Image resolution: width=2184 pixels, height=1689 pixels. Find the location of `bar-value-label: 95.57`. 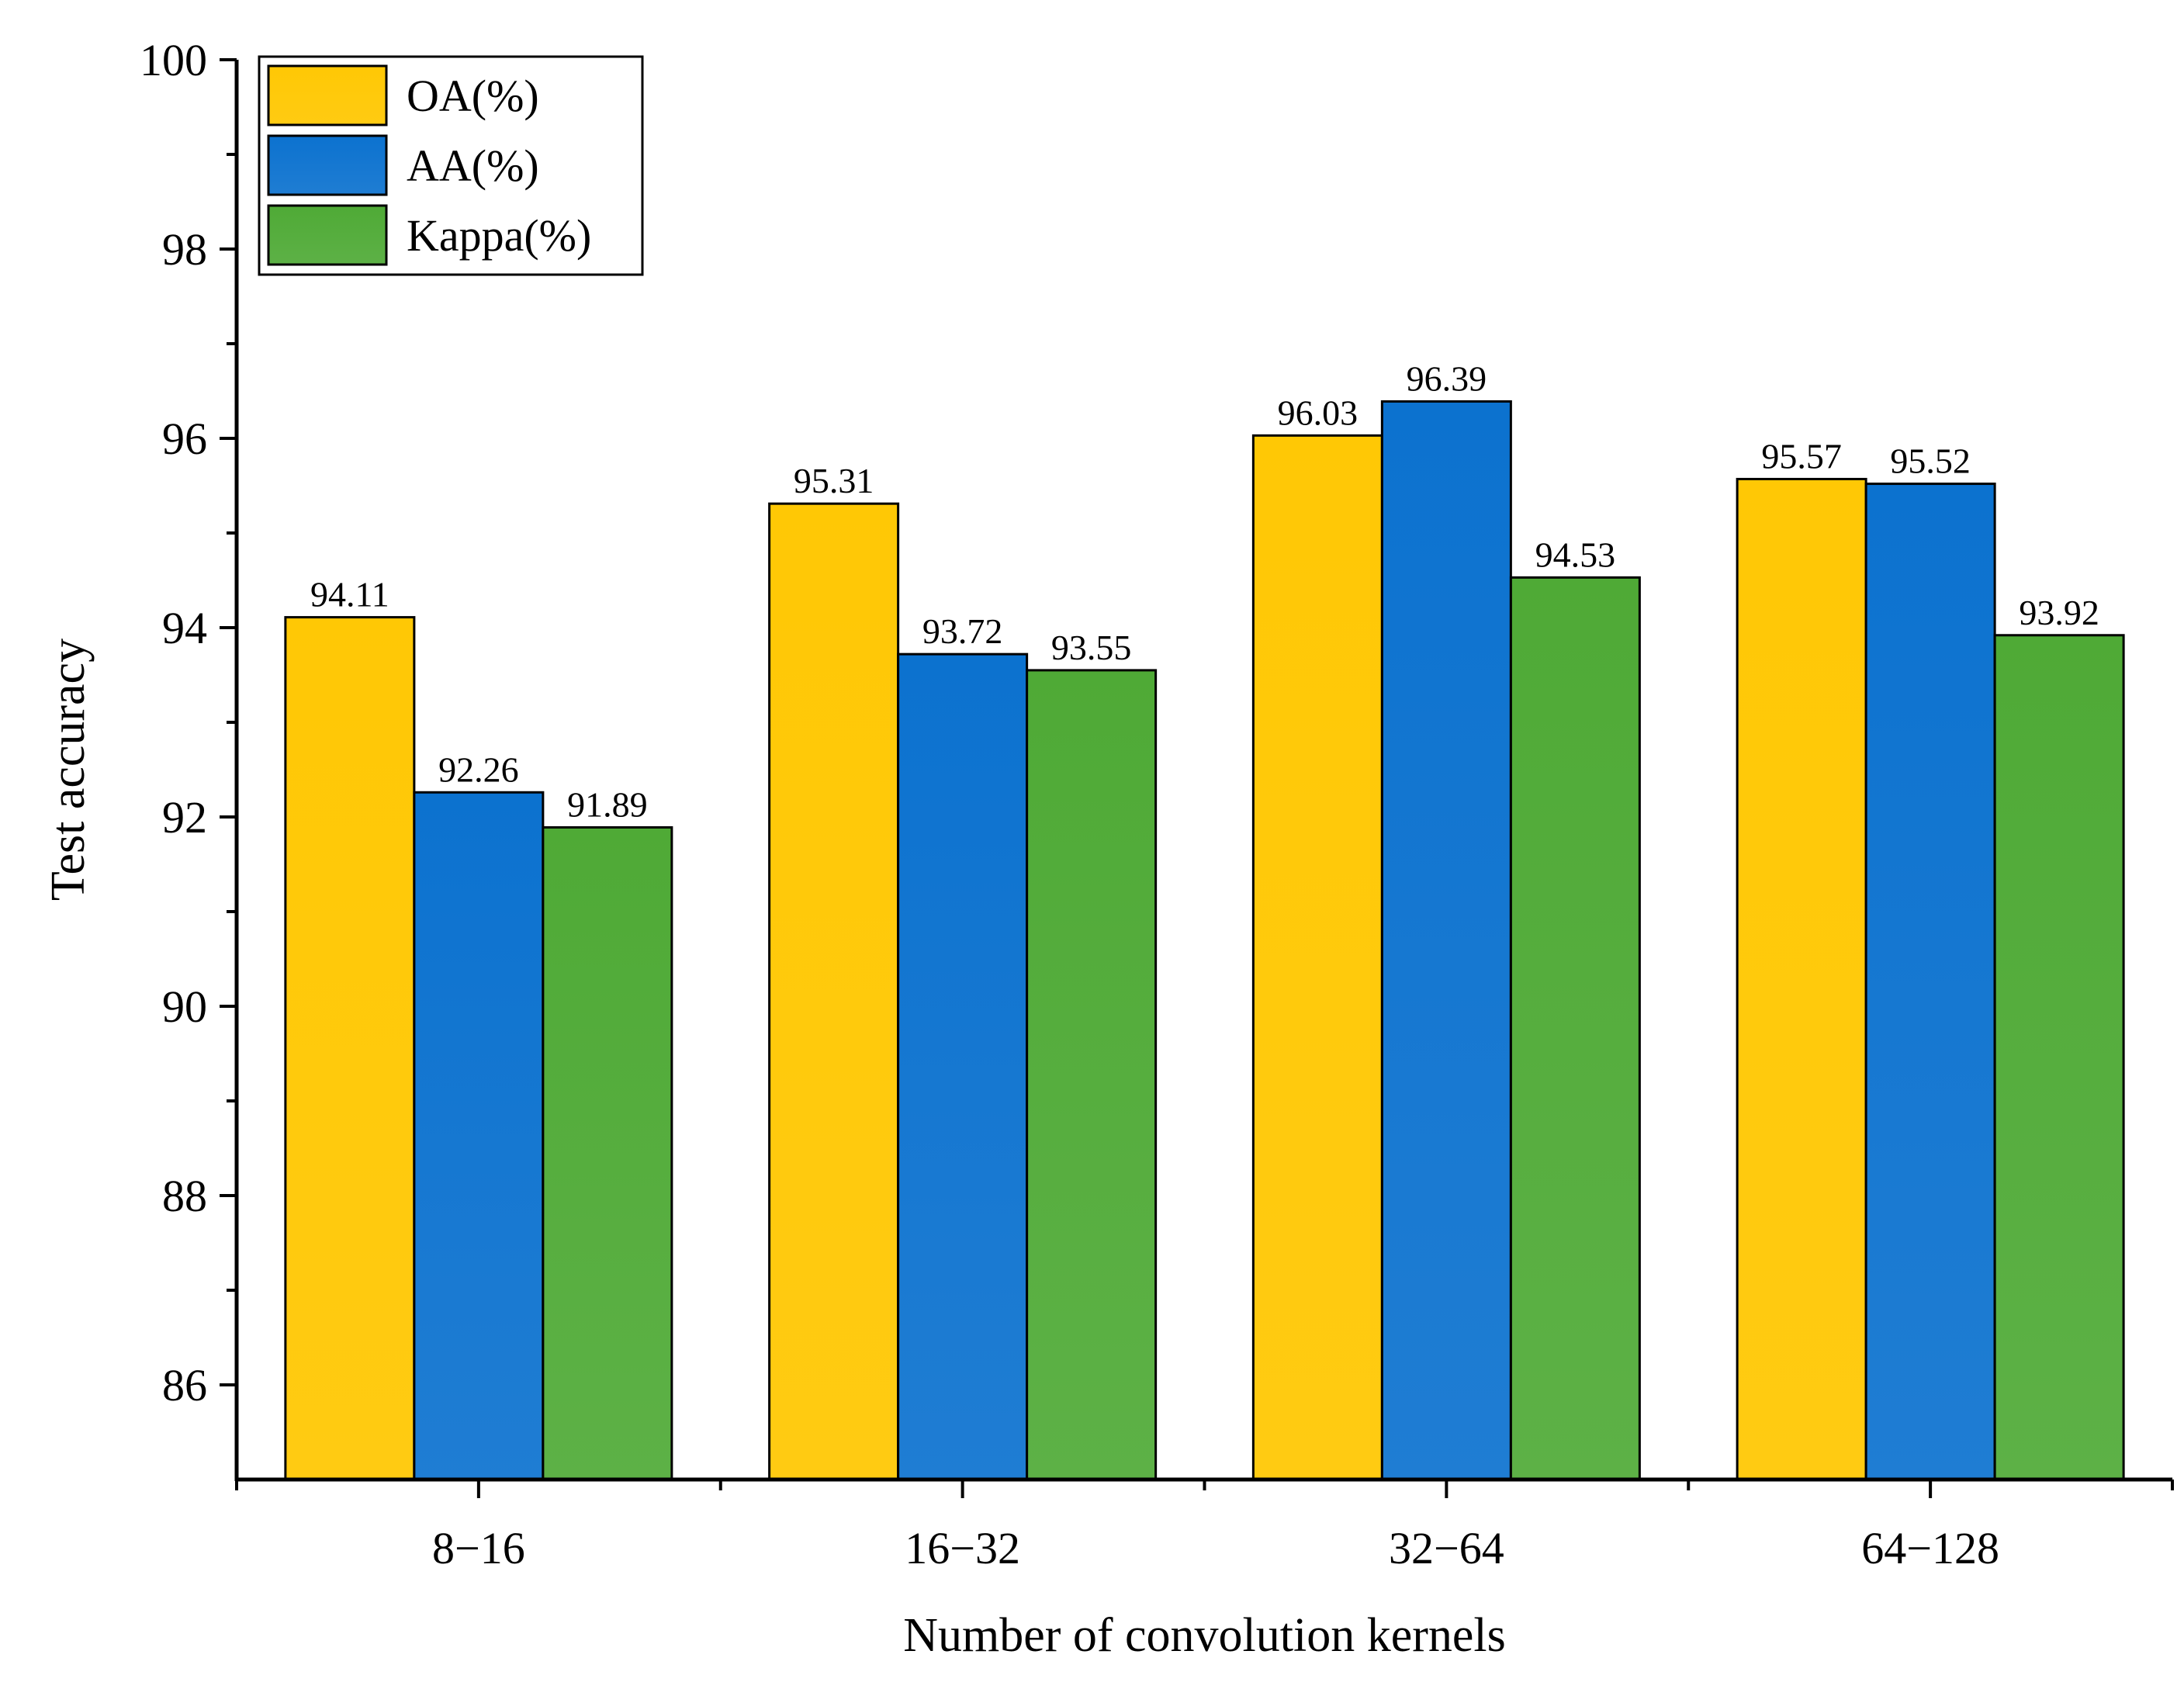

bar-value-label: 95.57 is located at coordinates (1802, 456).